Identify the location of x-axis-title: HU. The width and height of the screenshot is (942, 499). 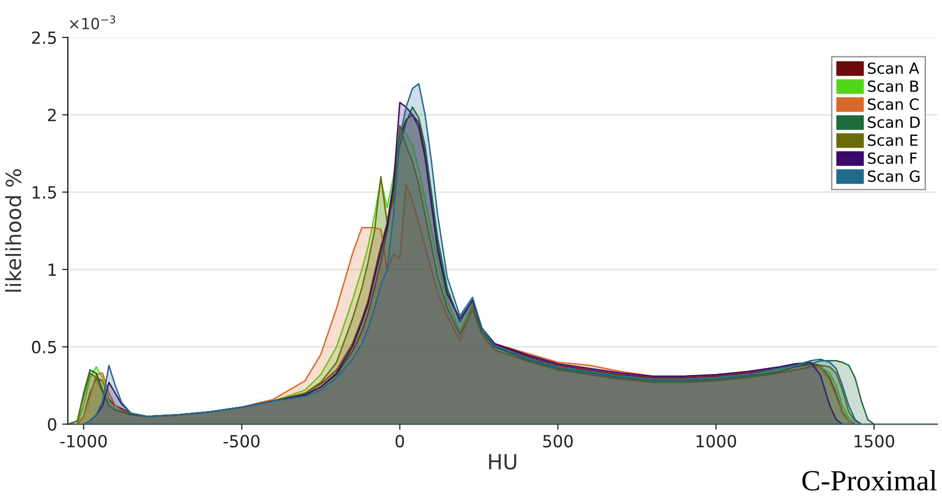
(502, 462).